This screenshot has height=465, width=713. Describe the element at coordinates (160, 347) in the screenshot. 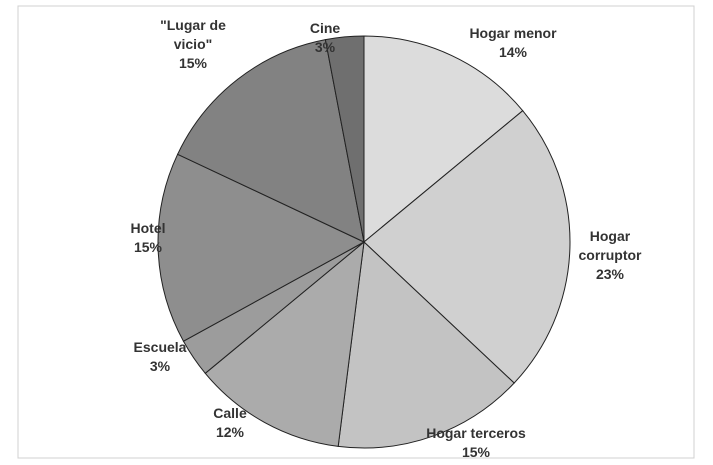

I see `category-name: Escuela` at that location.